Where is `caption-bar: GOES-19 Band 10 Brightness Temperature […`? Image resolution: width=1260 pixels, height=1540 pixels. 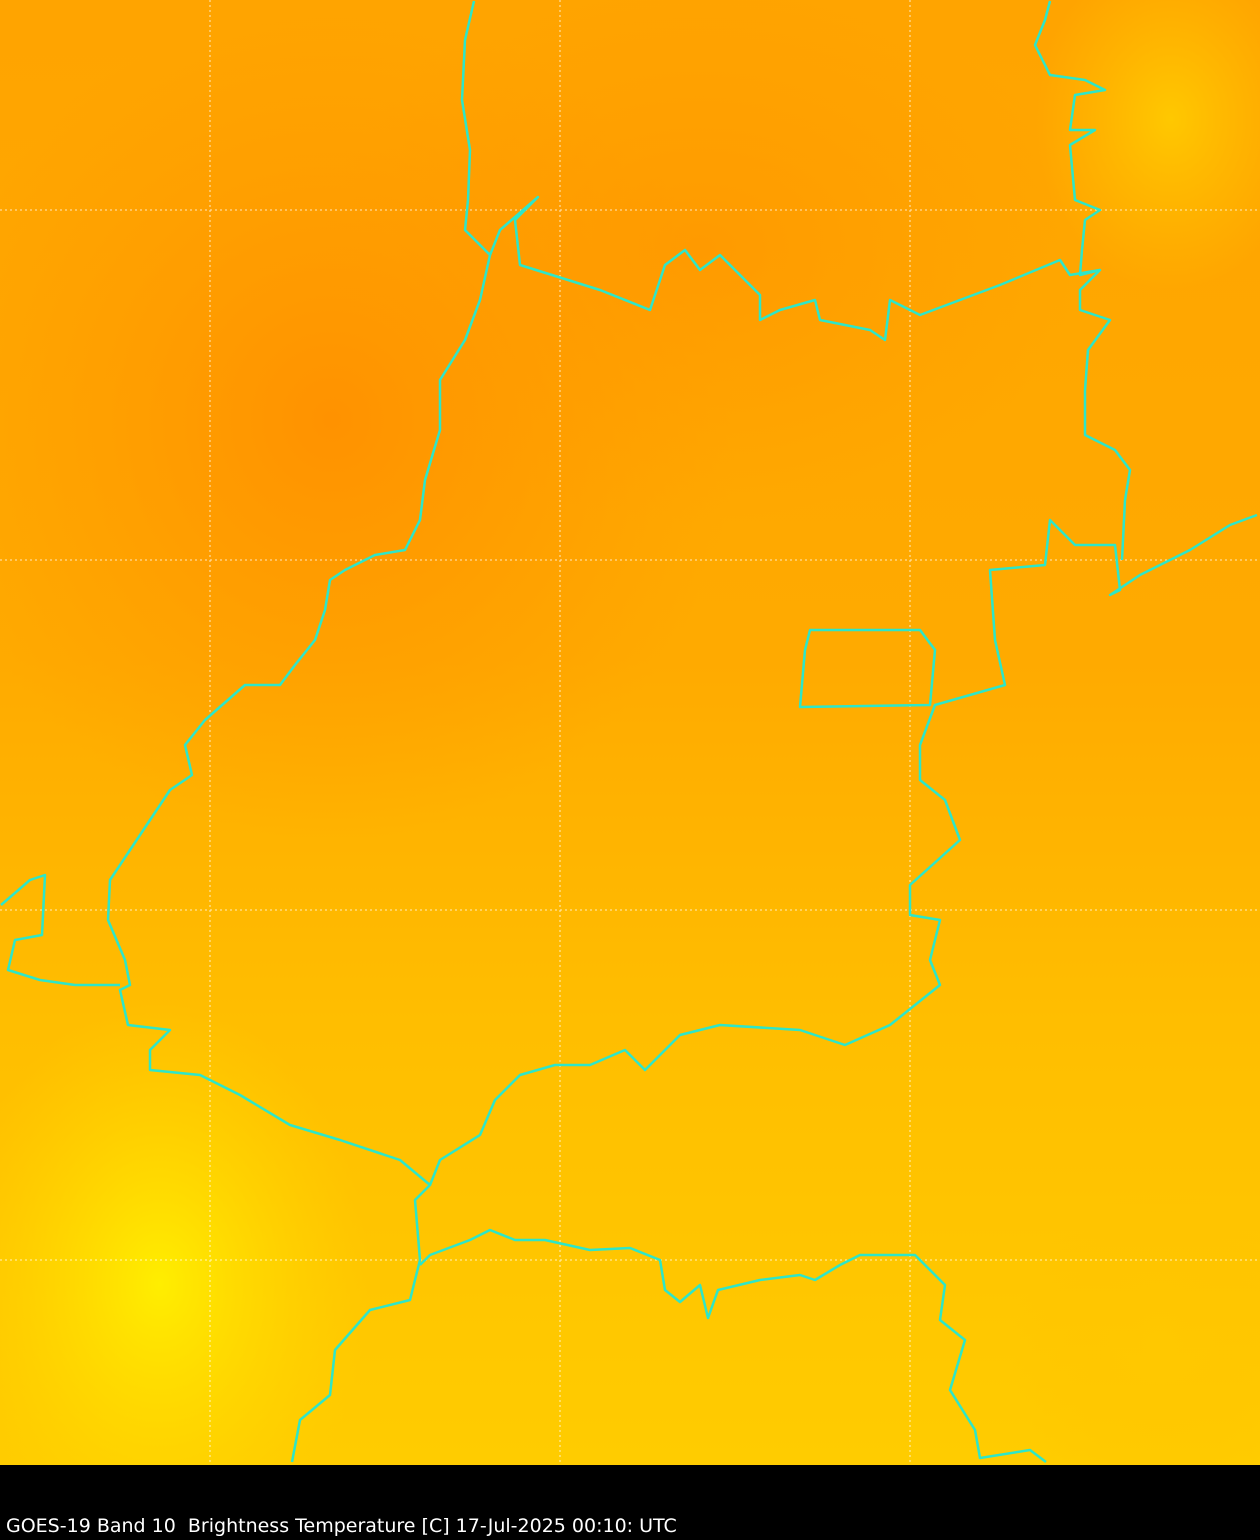
caption-bar: GOES-19 Band 10 Brightness Temperature [… is located at coordinates (630, 1502).